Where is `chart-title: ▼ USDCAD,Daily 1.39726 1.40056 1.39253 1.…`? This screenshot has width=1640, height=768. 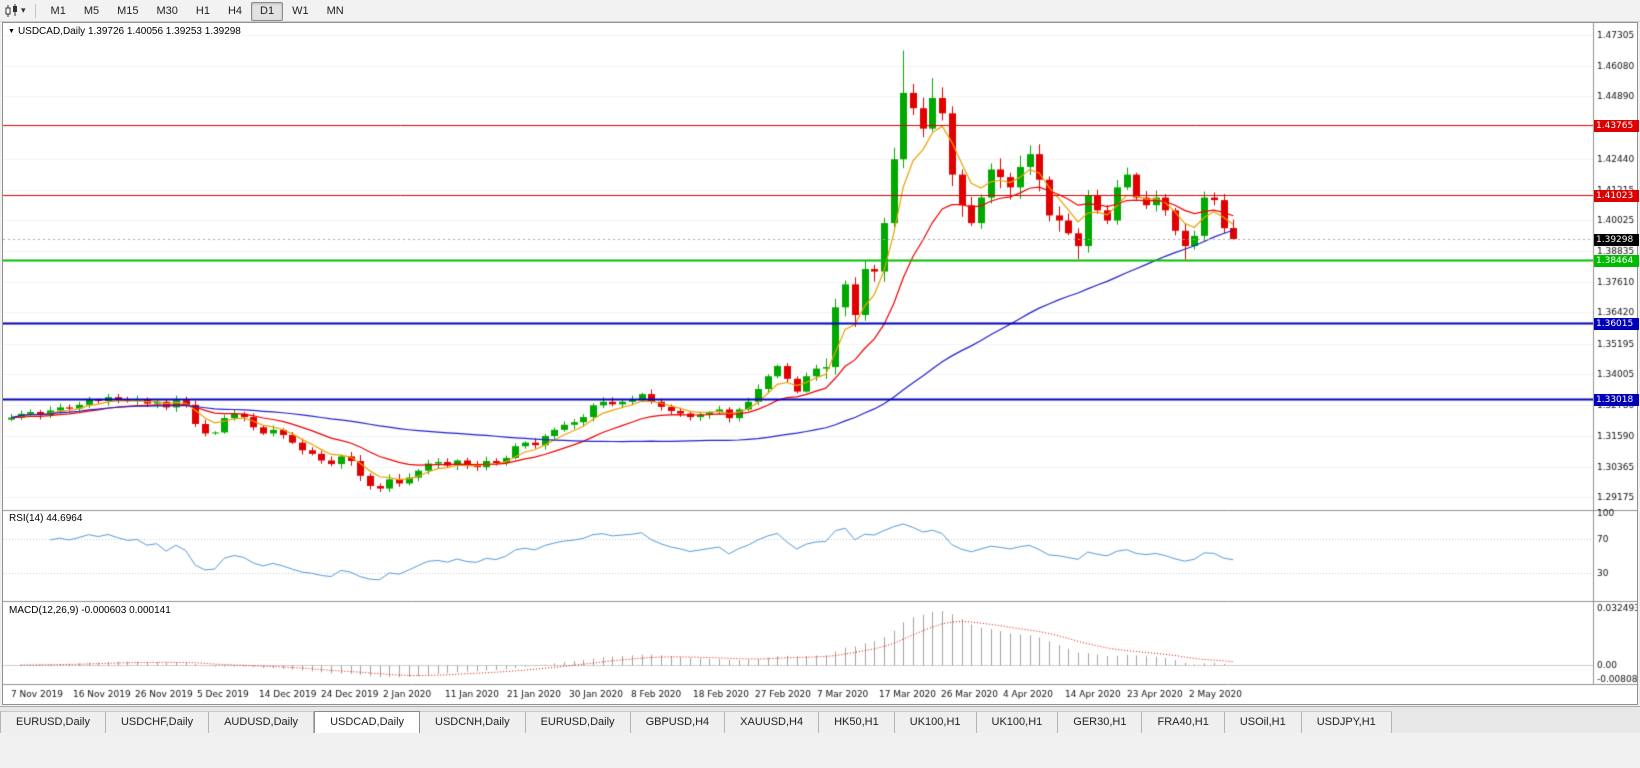 chart-title: ▼ USDCAD,Daily 1.39726 1.40056 1.39253 1.… is located at coordinates (124, 31).